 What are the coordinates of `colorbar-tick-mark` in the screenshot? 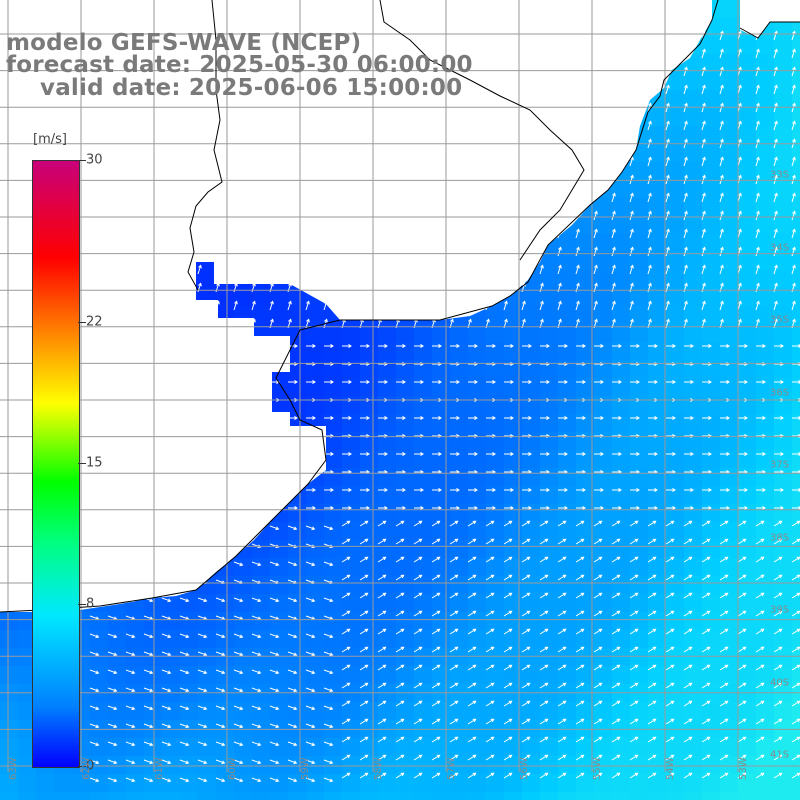 It's located at (82, 322).